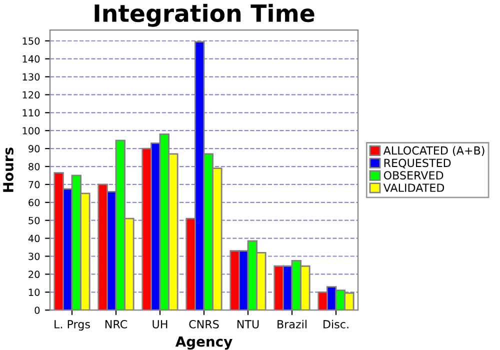 This screenshot has width=500, height=350. What do you see at coordinates (34, 238) in the screenshot?
I see `y-tick-label: 40` at bounding box center [34, 238].